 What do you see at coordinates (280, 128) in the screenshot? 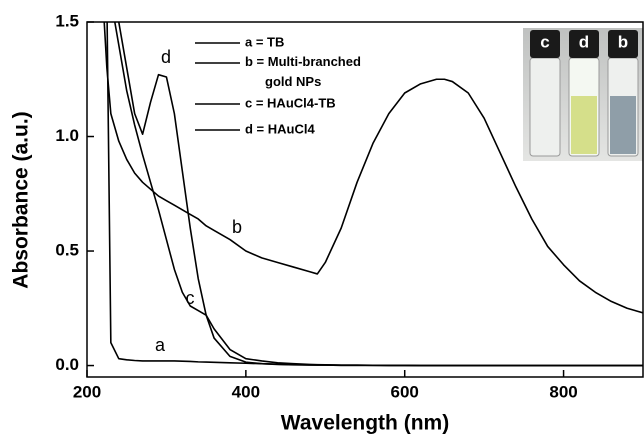
I see `legend-label: d = HAuCl4` at bounding box center [280, 128].